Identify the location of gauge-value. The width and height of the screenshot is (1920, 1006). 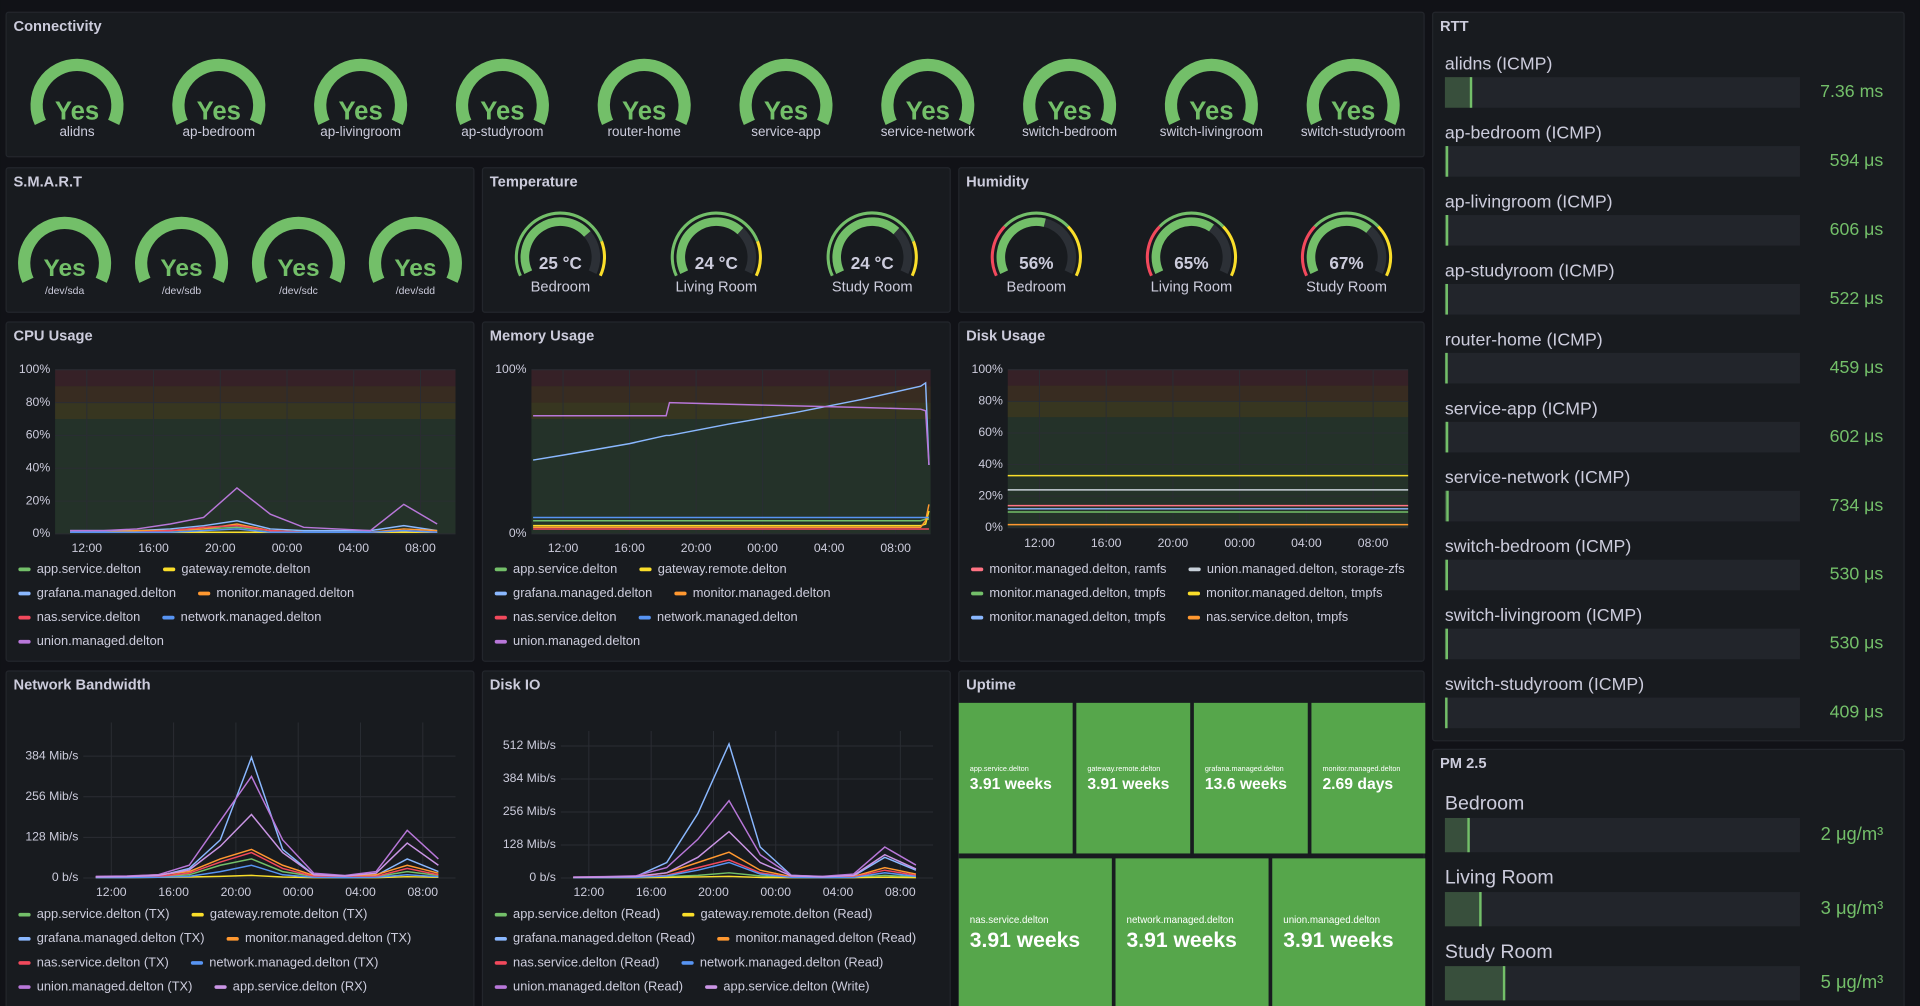
(555, 245).